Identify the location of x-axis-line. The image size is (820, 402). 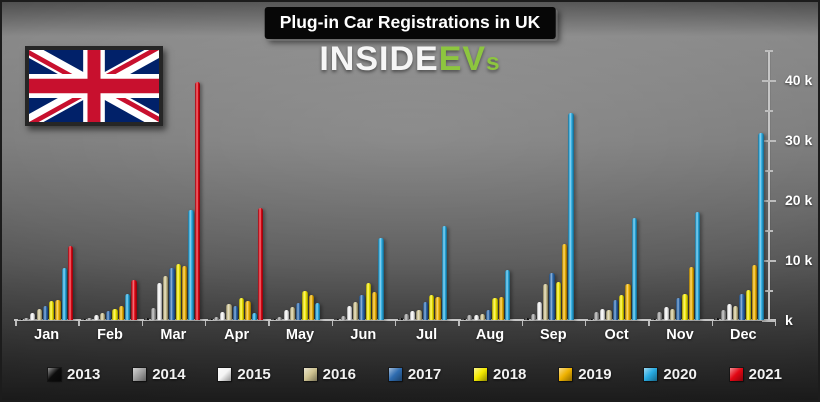
(395, 320).